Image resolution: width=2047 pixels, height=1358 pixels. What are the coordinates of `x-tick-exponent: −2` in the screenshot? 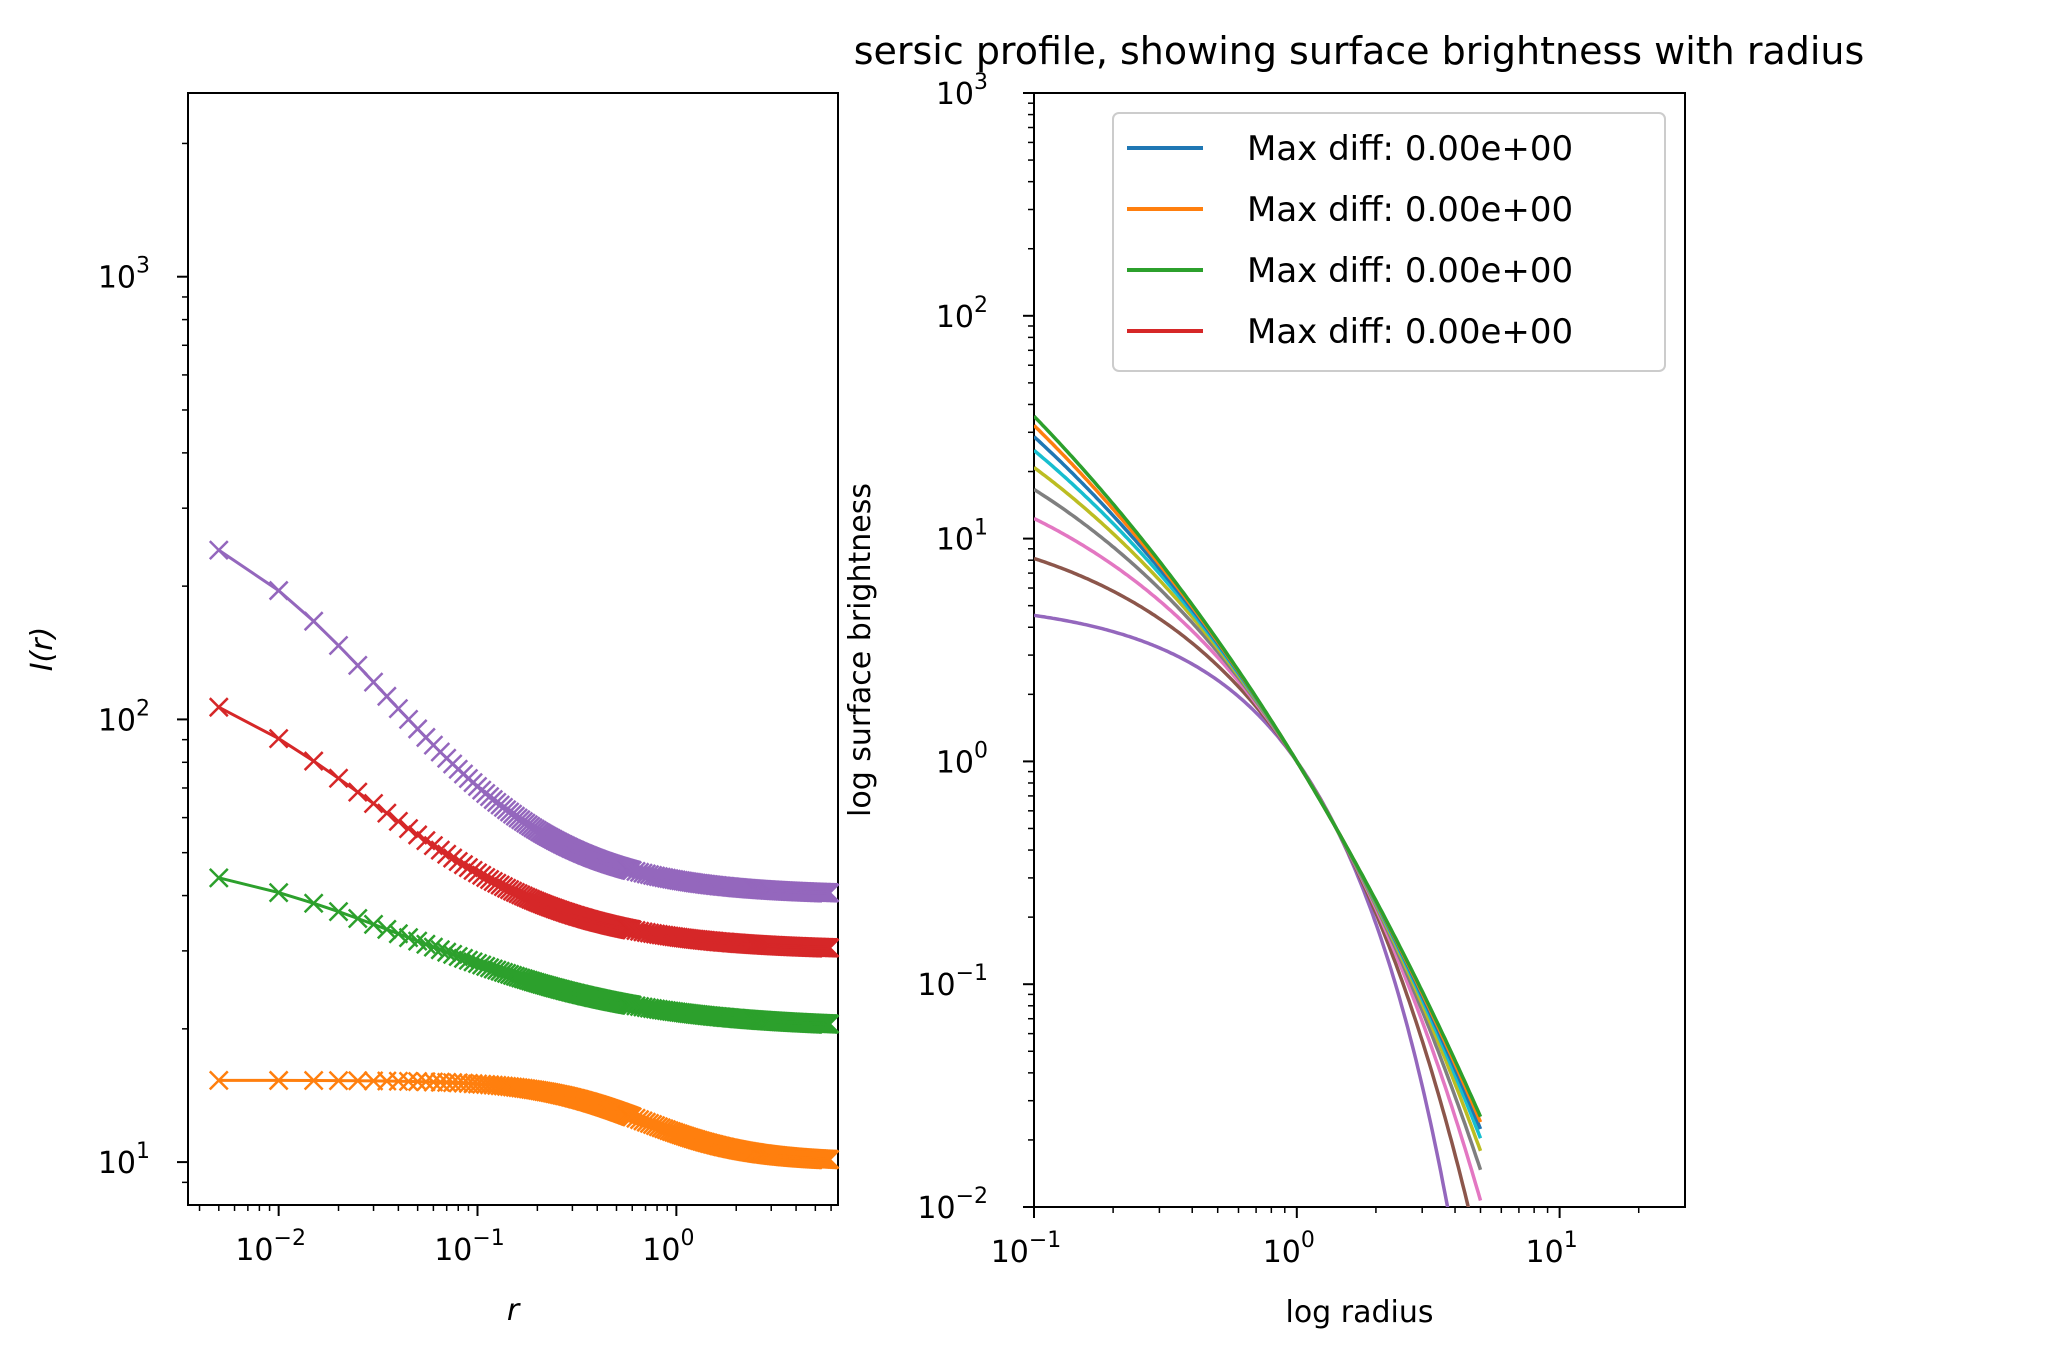 It's located at (290, 1238).